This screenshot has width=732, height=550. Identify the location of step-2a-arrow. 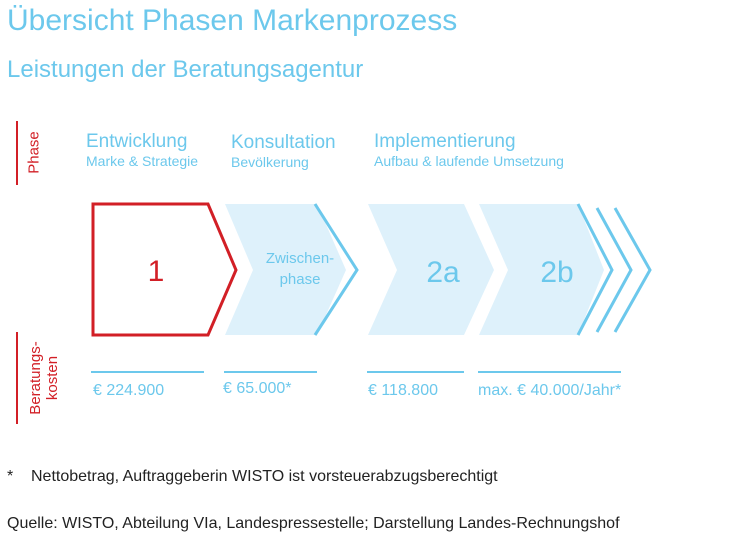
(431, 269).